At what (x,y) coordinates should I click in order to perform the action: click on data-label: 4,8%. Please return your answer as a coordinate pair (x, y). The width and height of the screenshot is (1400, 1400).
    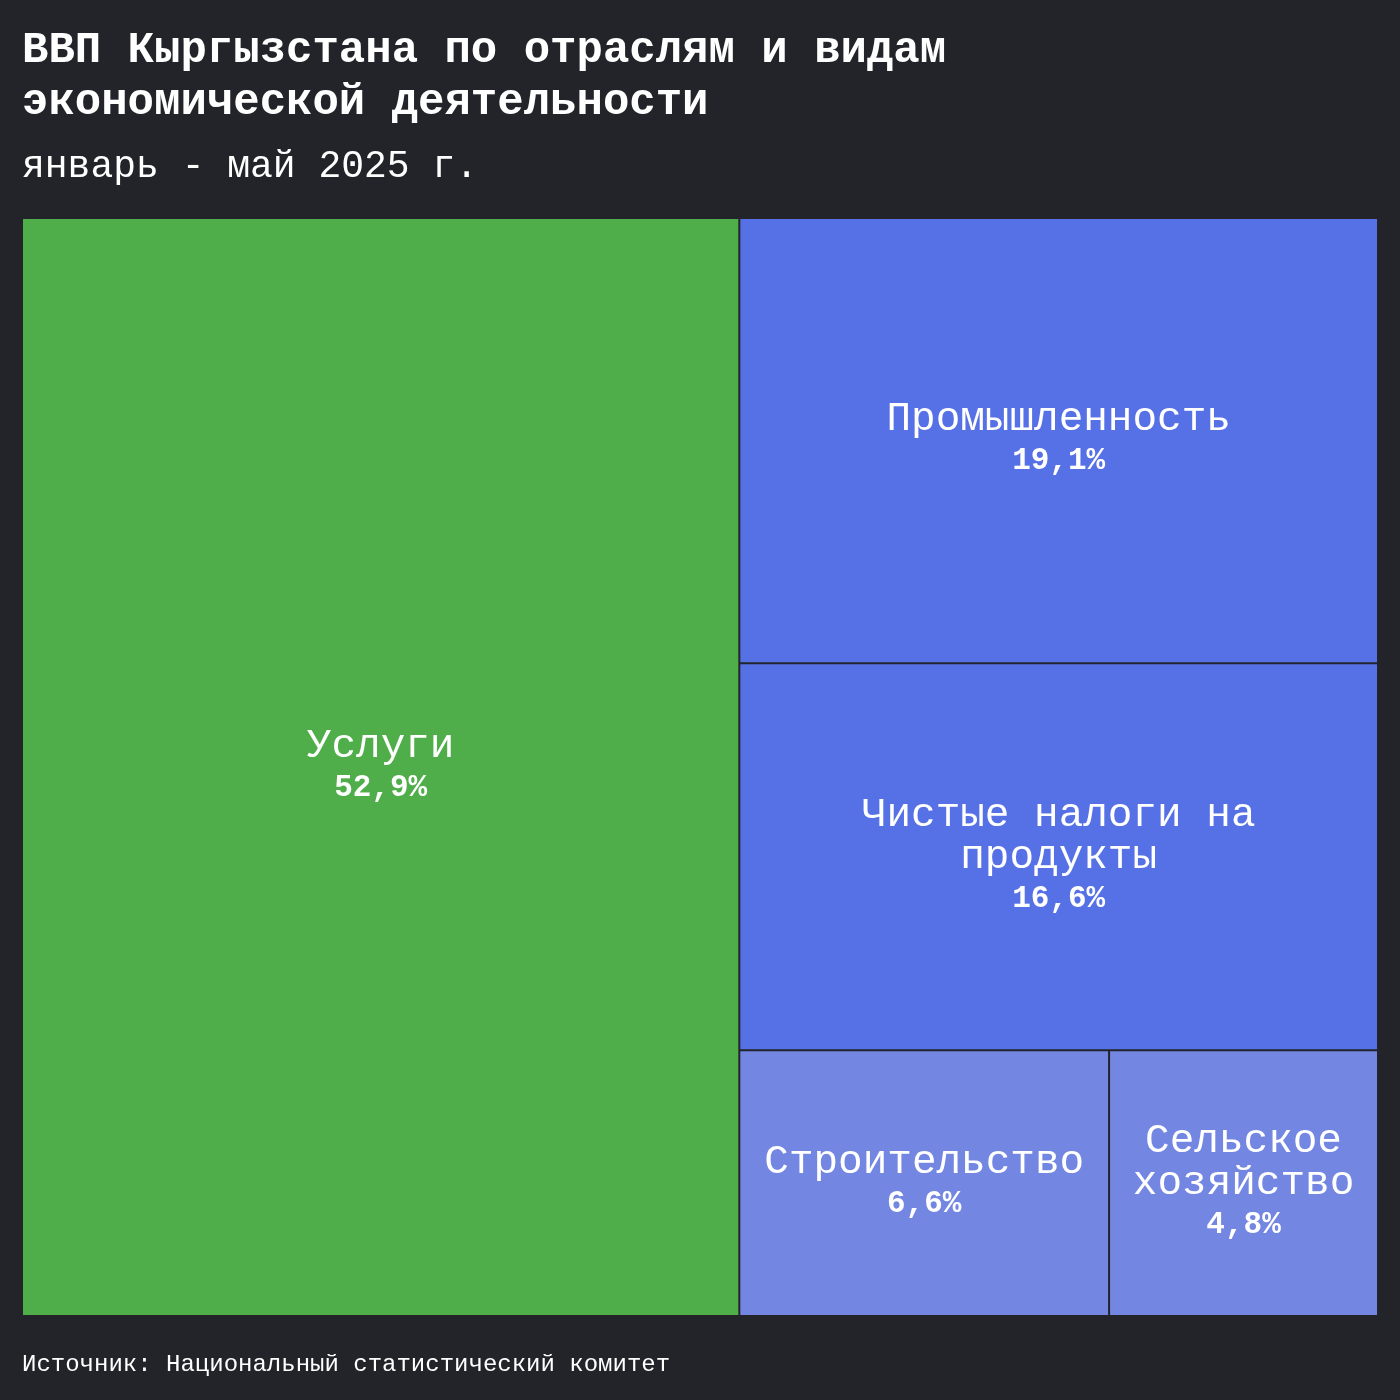
    Looking at the image, I should click on (1244, 1224).